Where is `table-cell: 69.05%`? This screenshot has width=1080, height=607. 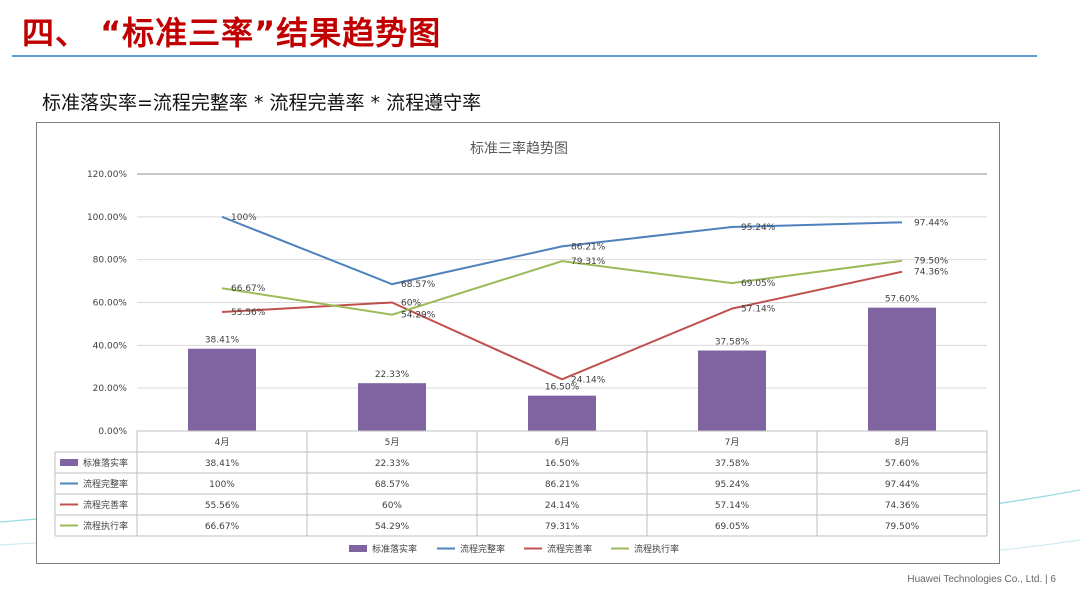
table-cell: 69.05% is located at coordinates (732, 527).